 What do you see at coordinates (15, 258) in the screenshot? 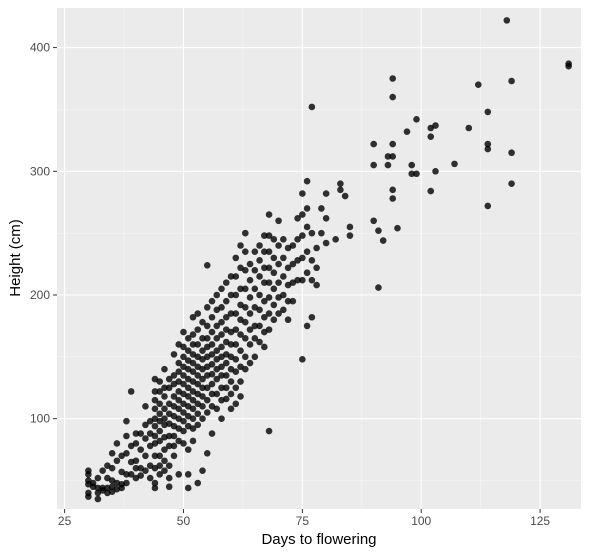
I see `y-axis-title: Height (cm)` at bounding box center [15, 258].